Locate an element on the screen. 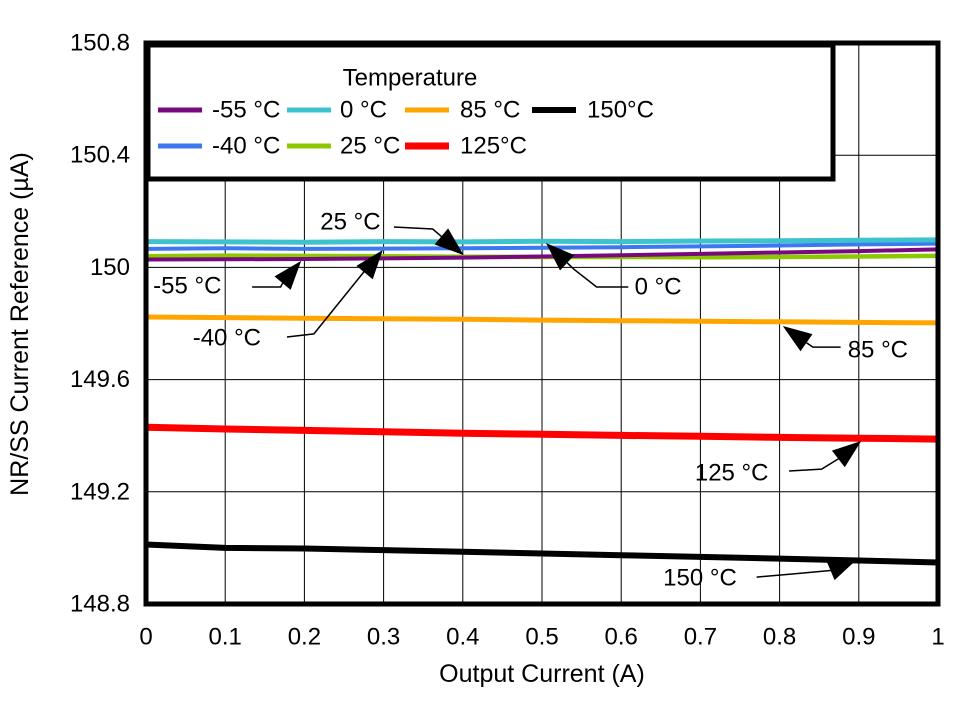 This screenshot has height=701, width=972. y-tick-label: 150 is located at coordinates (110, 267).